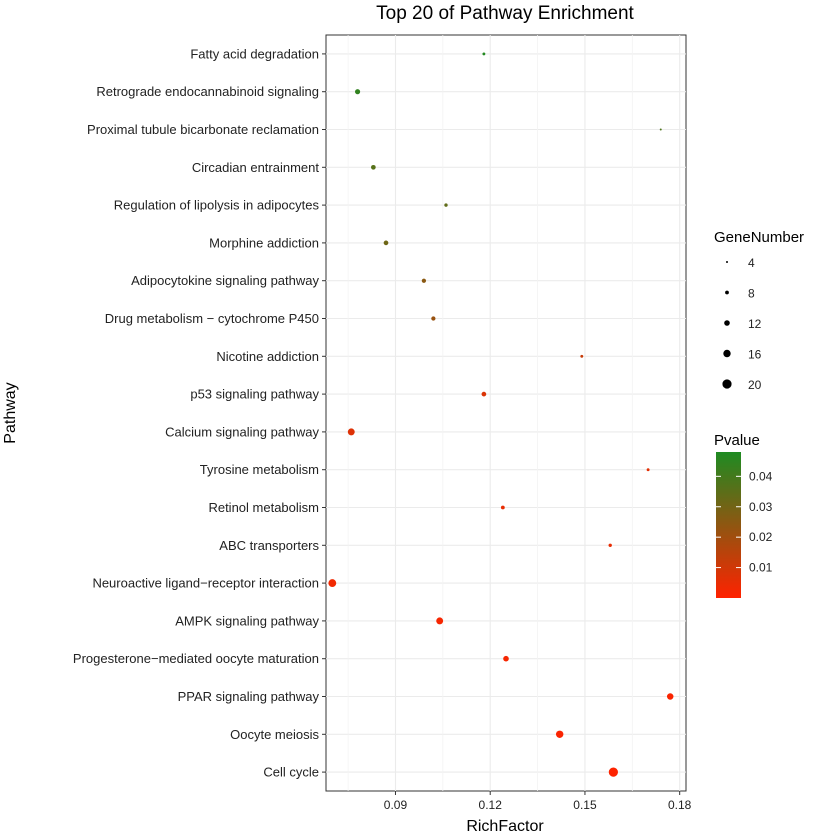 The width and height of the screenshot is (829, 838). Describe the element at coordinates (274, 734) in the screenshot. I see `y-tick-label: Oocyte meiosis` at that location.